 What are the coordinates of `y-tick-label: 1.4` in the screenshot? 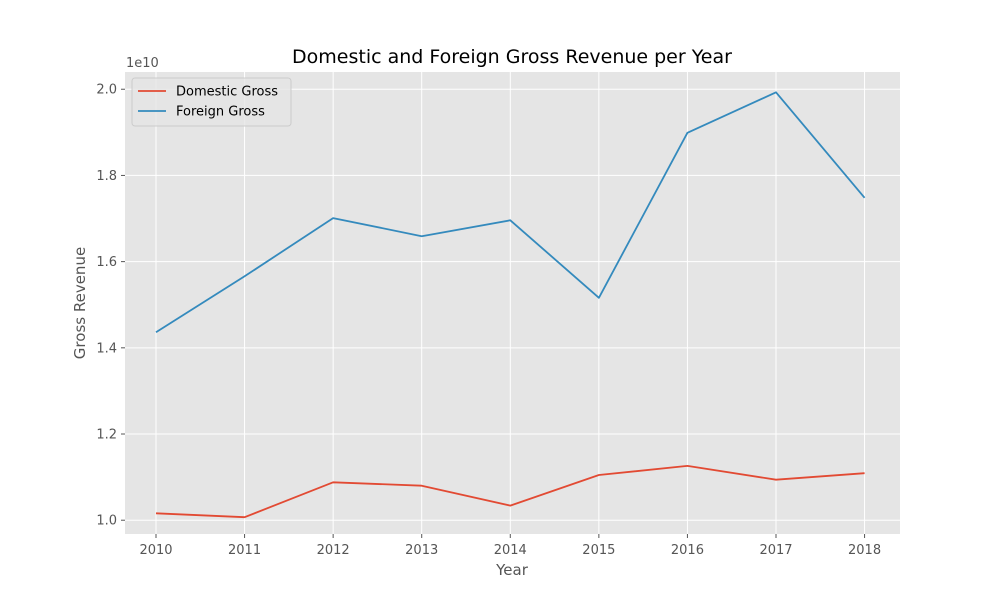 It's located at (106, 348).